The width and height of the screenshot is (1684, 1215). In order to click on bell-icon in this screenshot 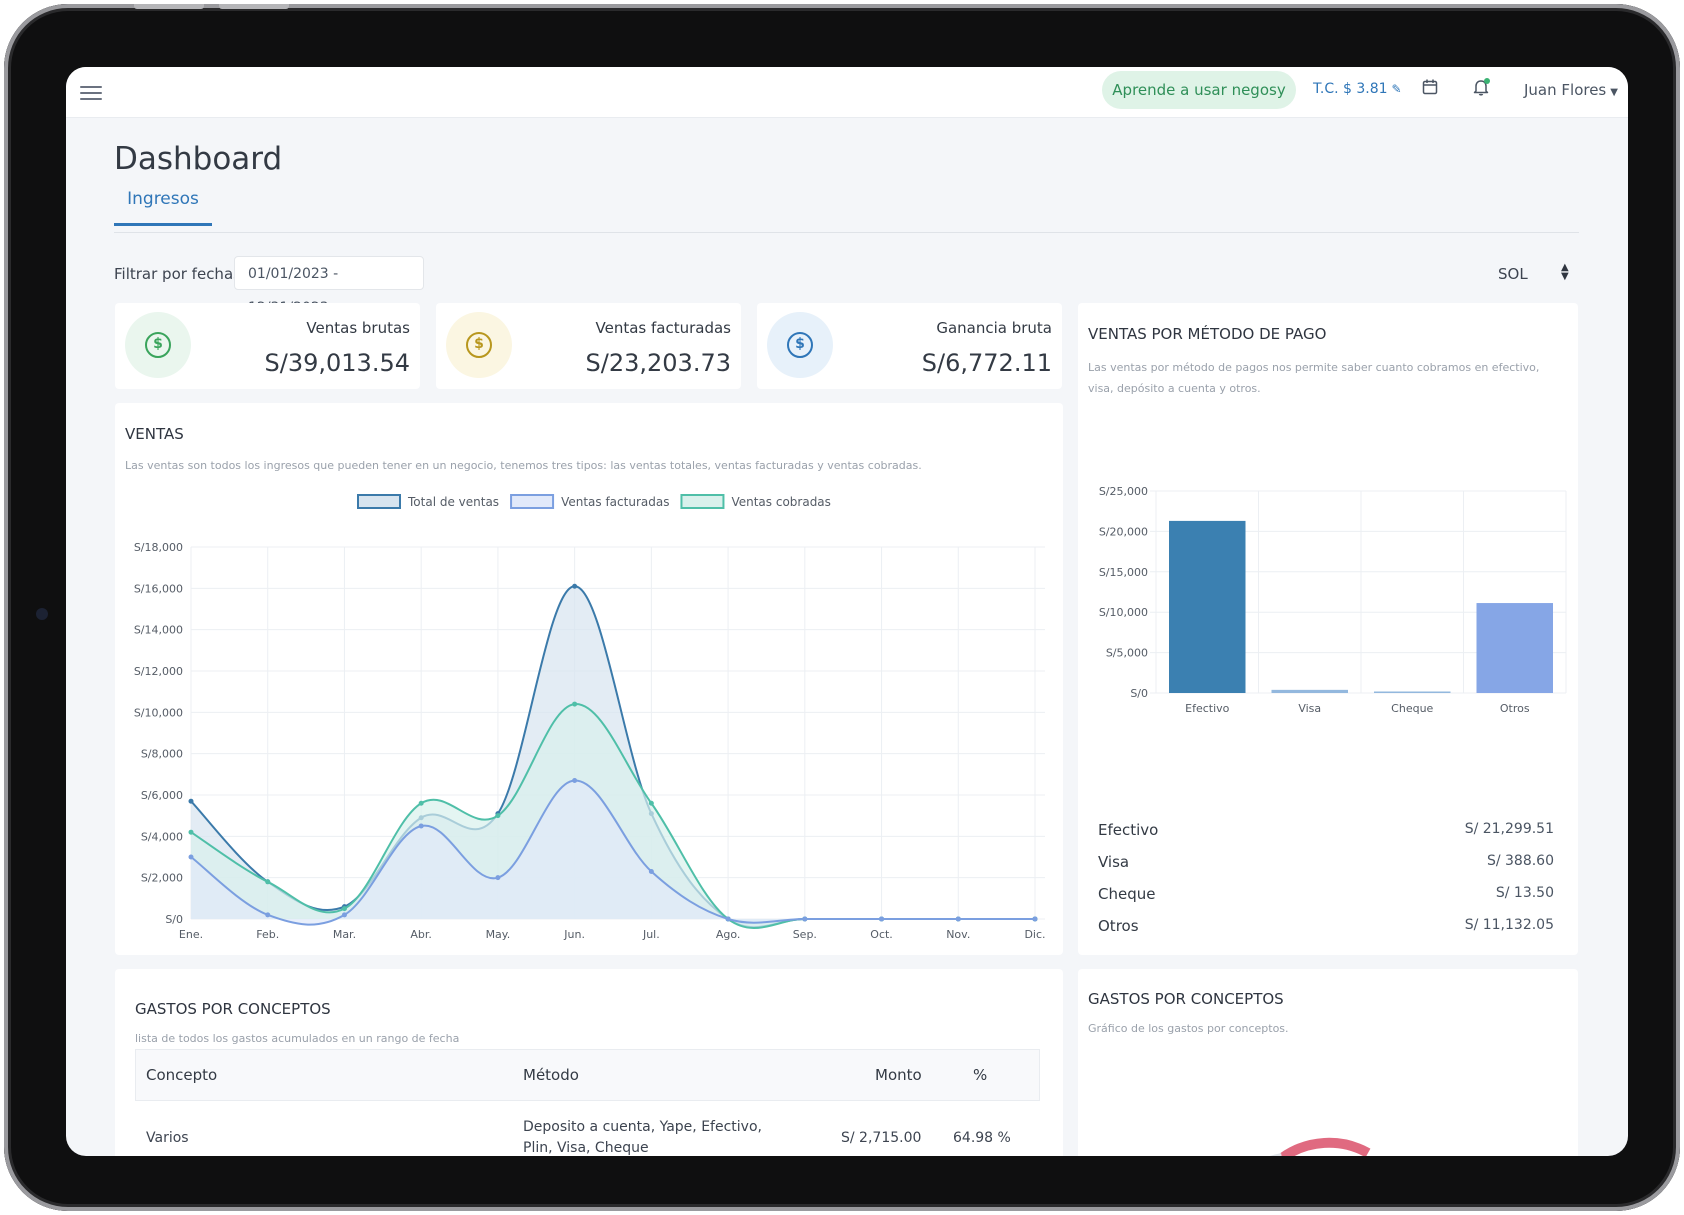, I will do `click(1481, 87)`.